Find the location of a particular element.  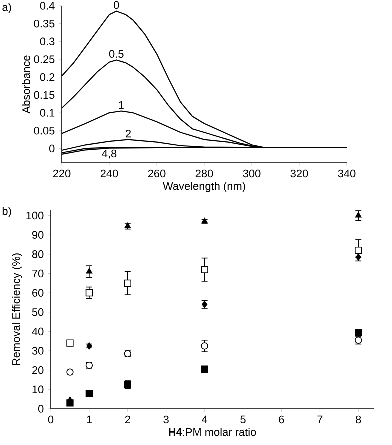

text: a) is located at coordinates (7, 8).